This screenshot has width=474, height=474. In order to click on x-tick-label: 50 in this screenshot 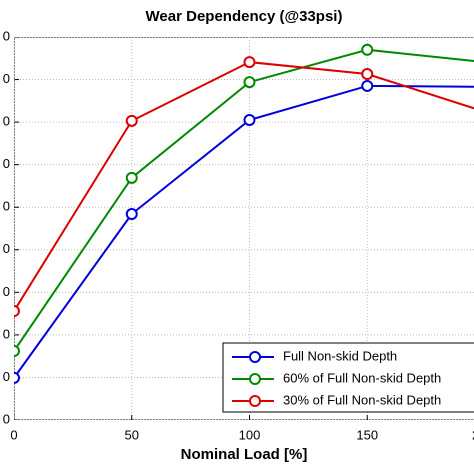, I will do `click(132, 434)`.